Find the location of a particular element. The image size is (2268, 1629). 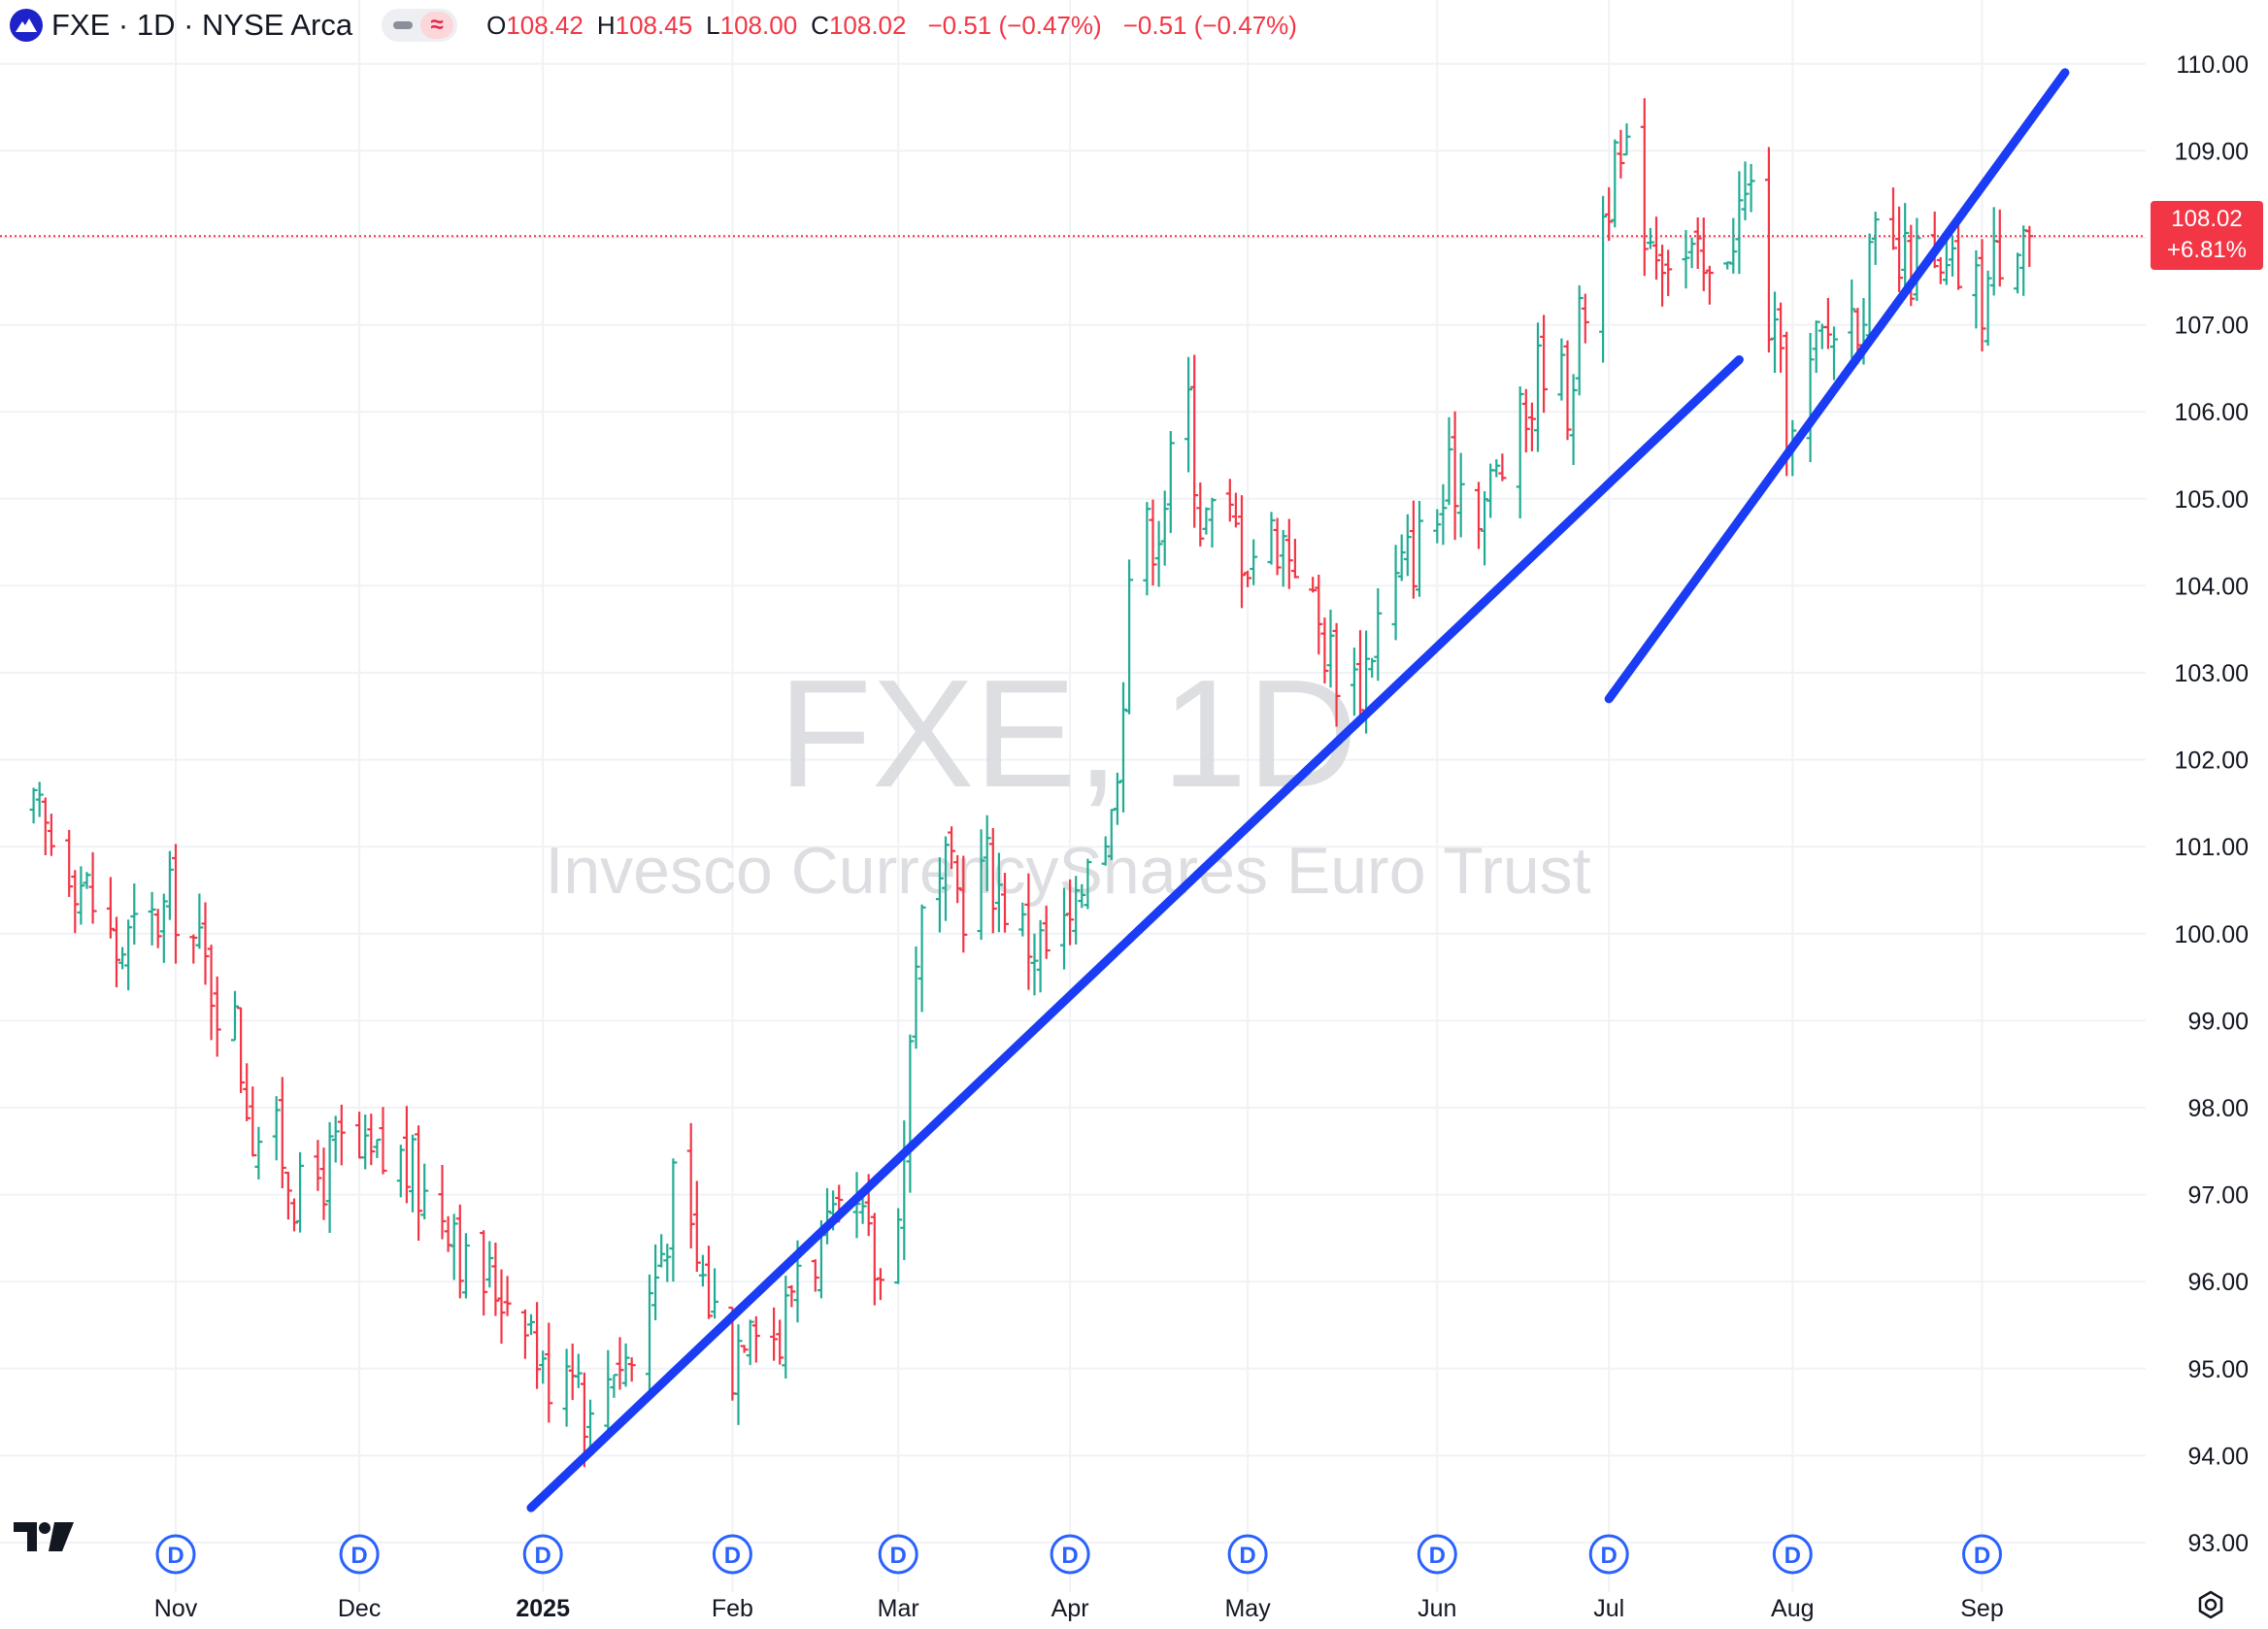

close-value: 108.02 is located at coordinates (867, 25).